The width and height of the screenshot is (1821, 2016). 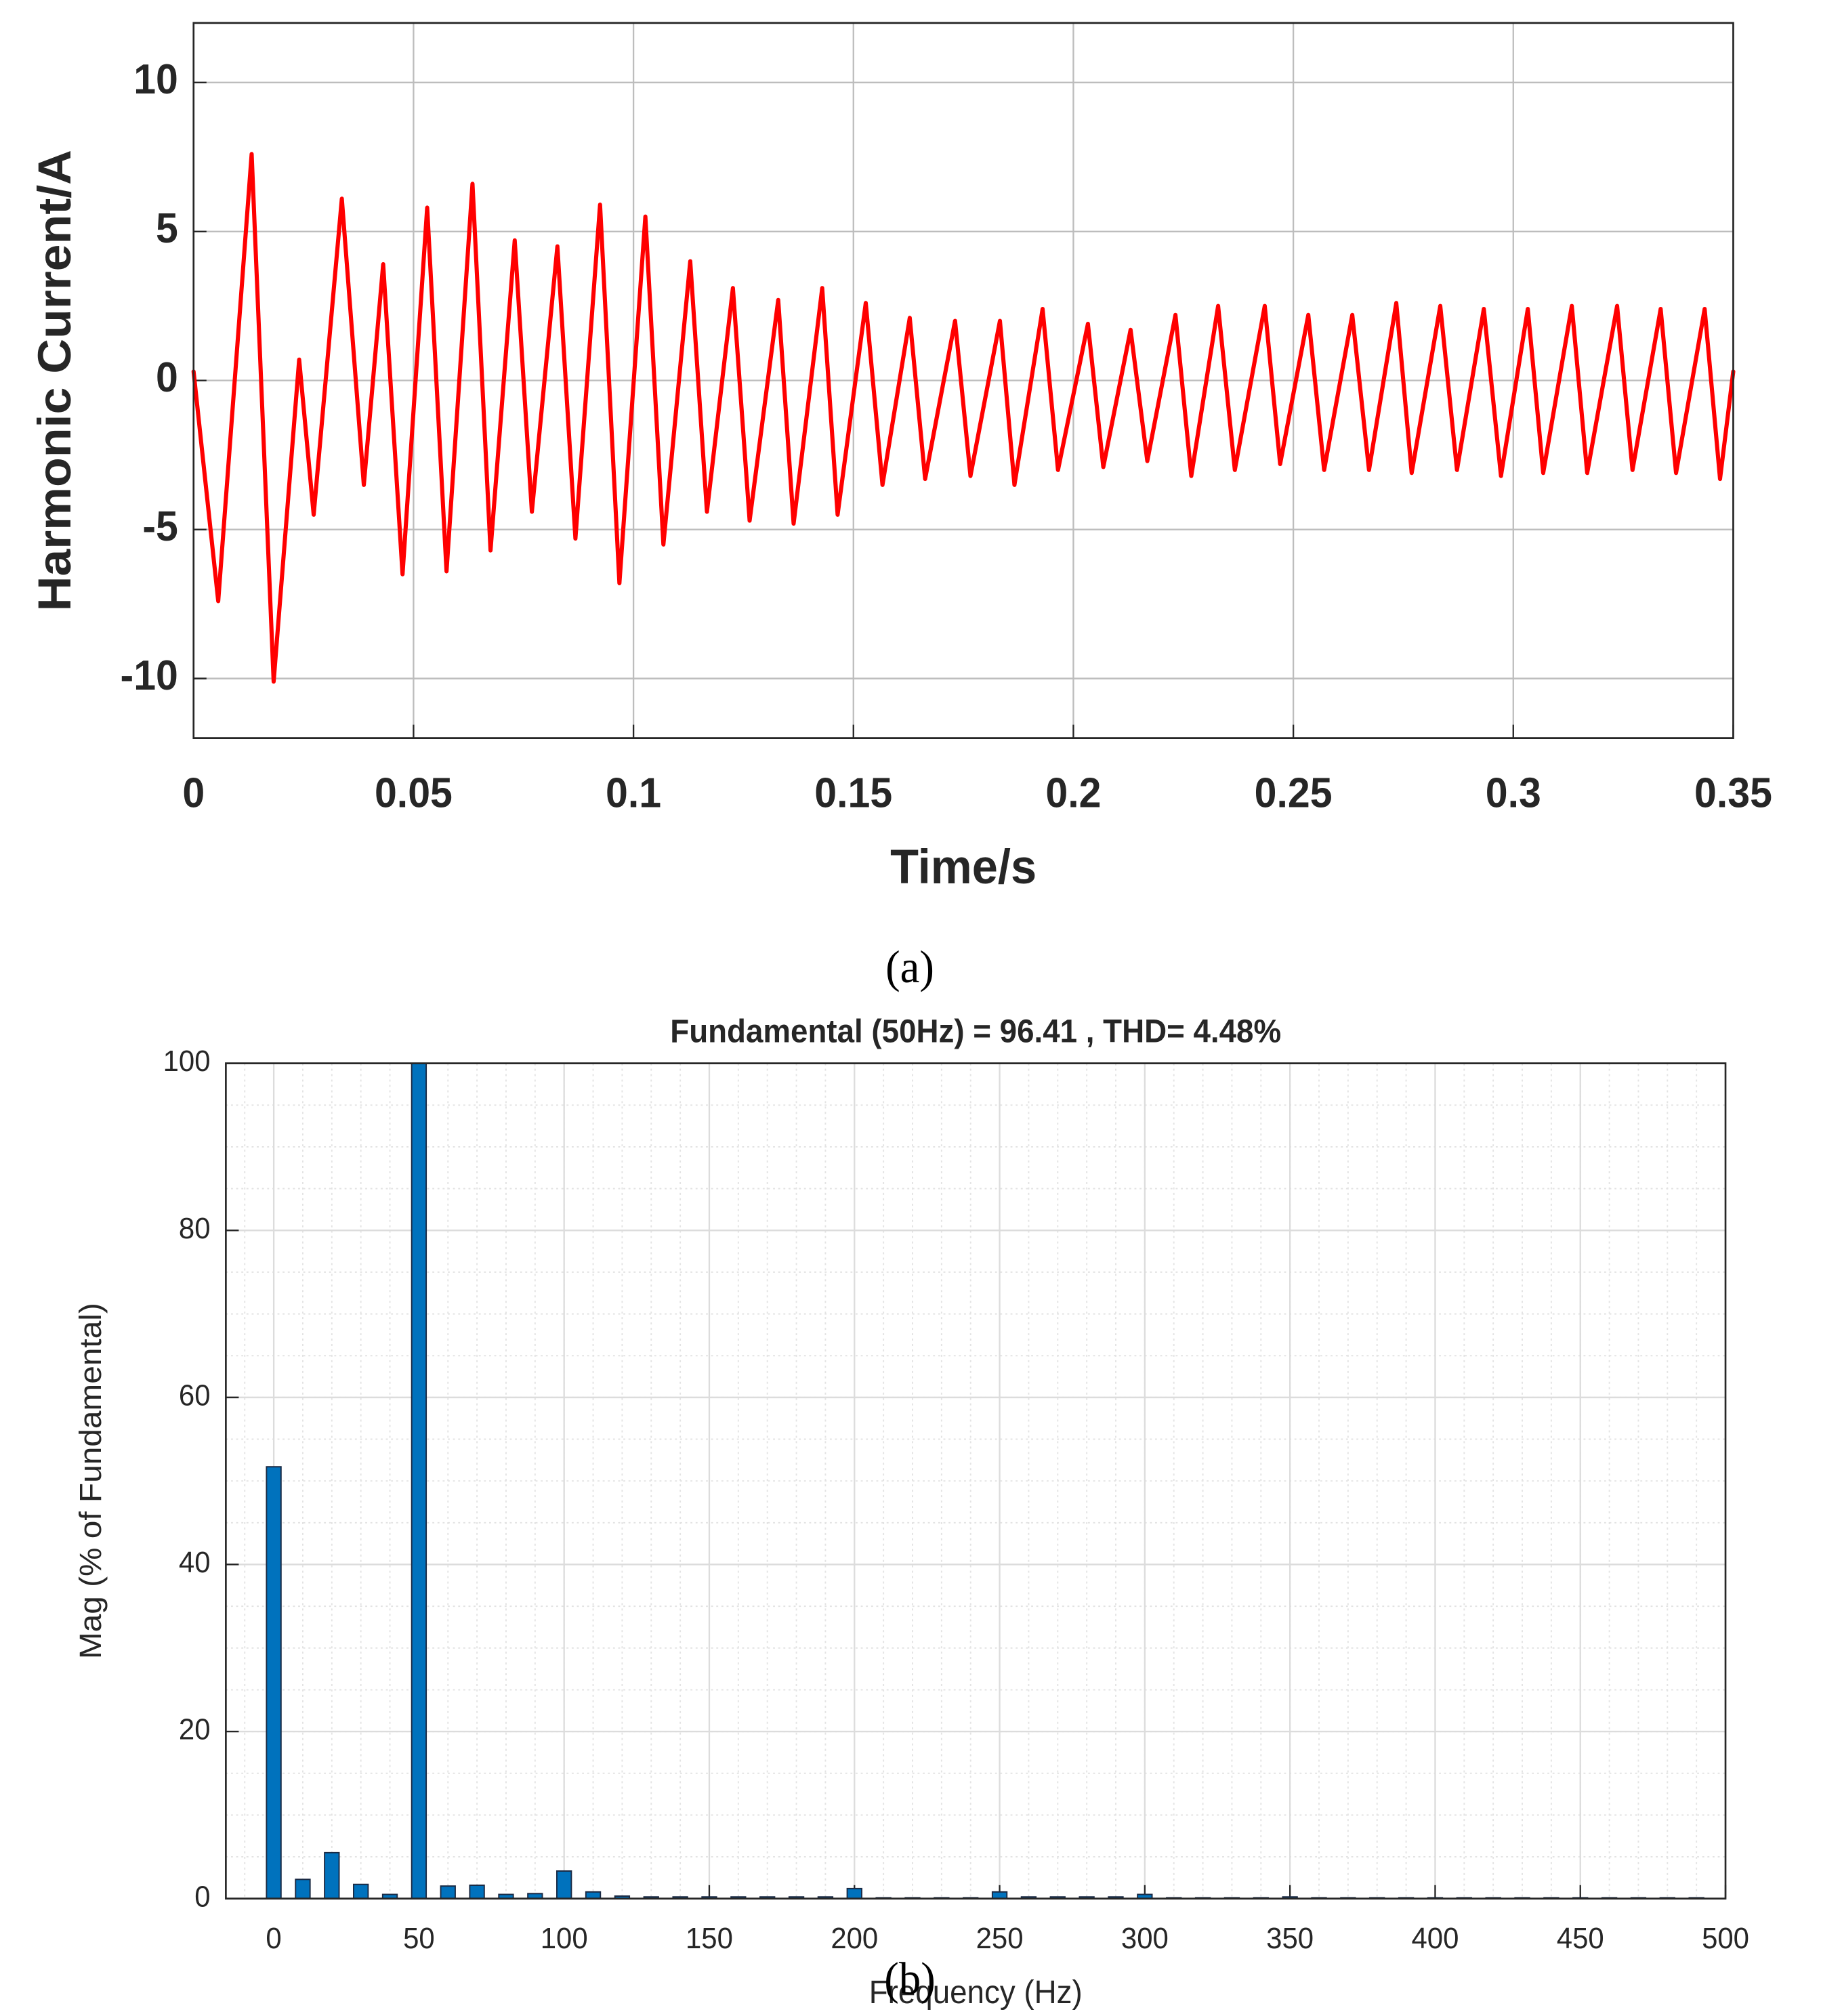 I want to click on x-tick-label: 0.3, so click(x=1513, y=792).